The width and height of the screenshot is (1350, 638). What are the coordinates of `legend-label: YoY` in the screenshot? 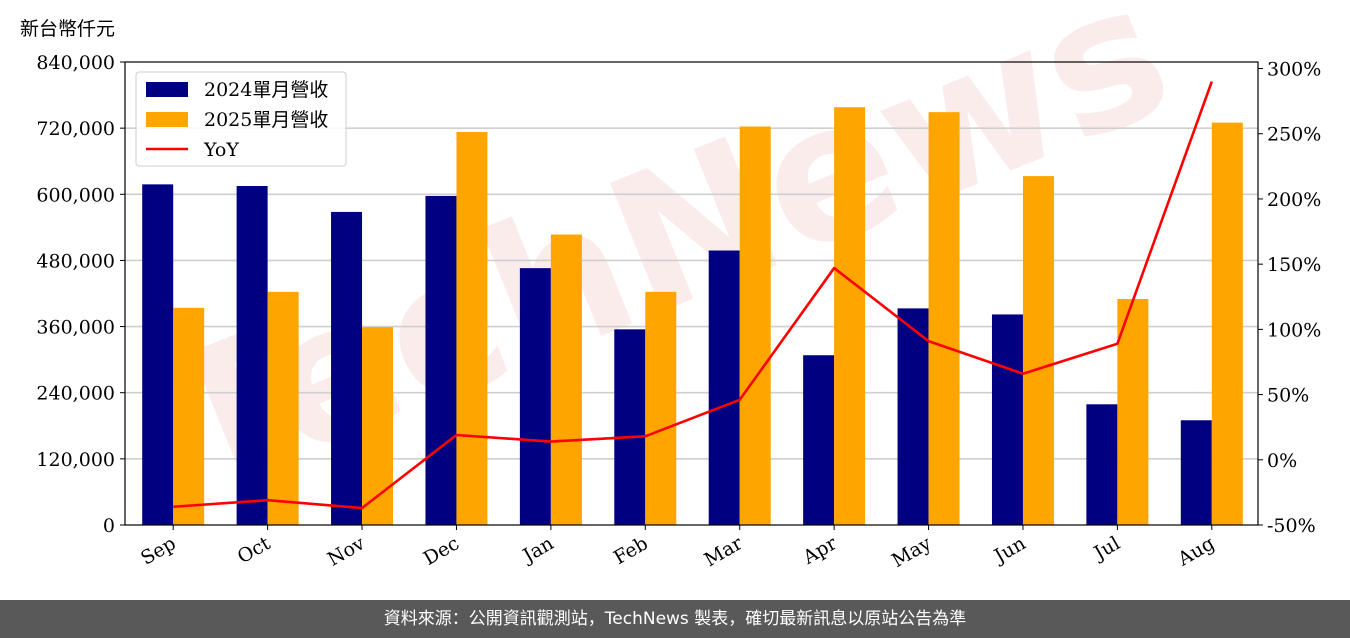 It's located at (221, 150).